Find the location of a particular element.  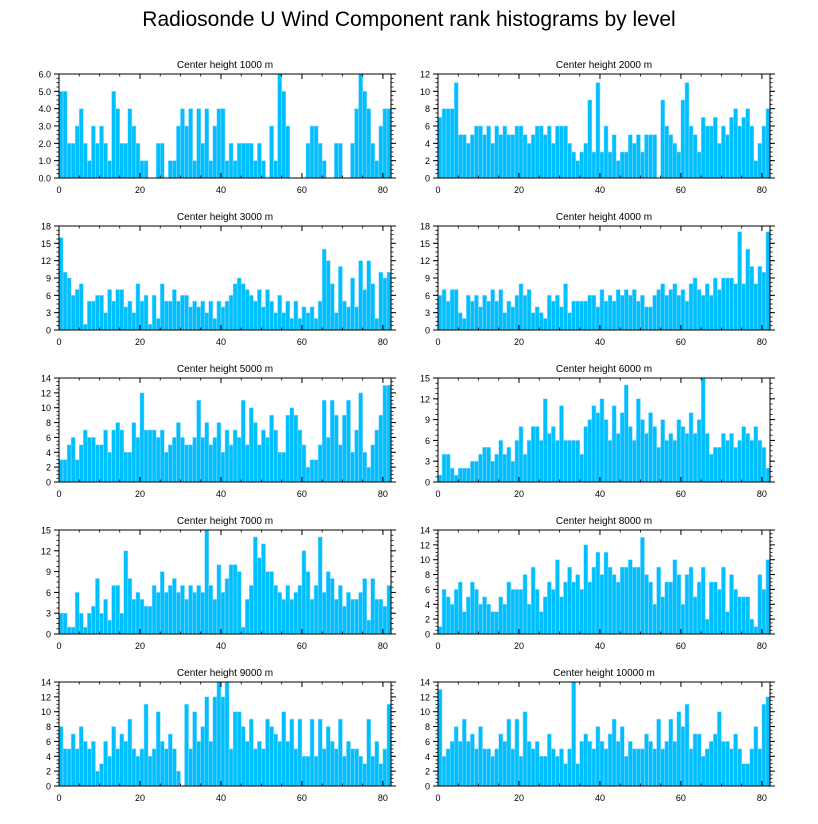

y-tick-label: 6 is located at coordinates (48, 438).